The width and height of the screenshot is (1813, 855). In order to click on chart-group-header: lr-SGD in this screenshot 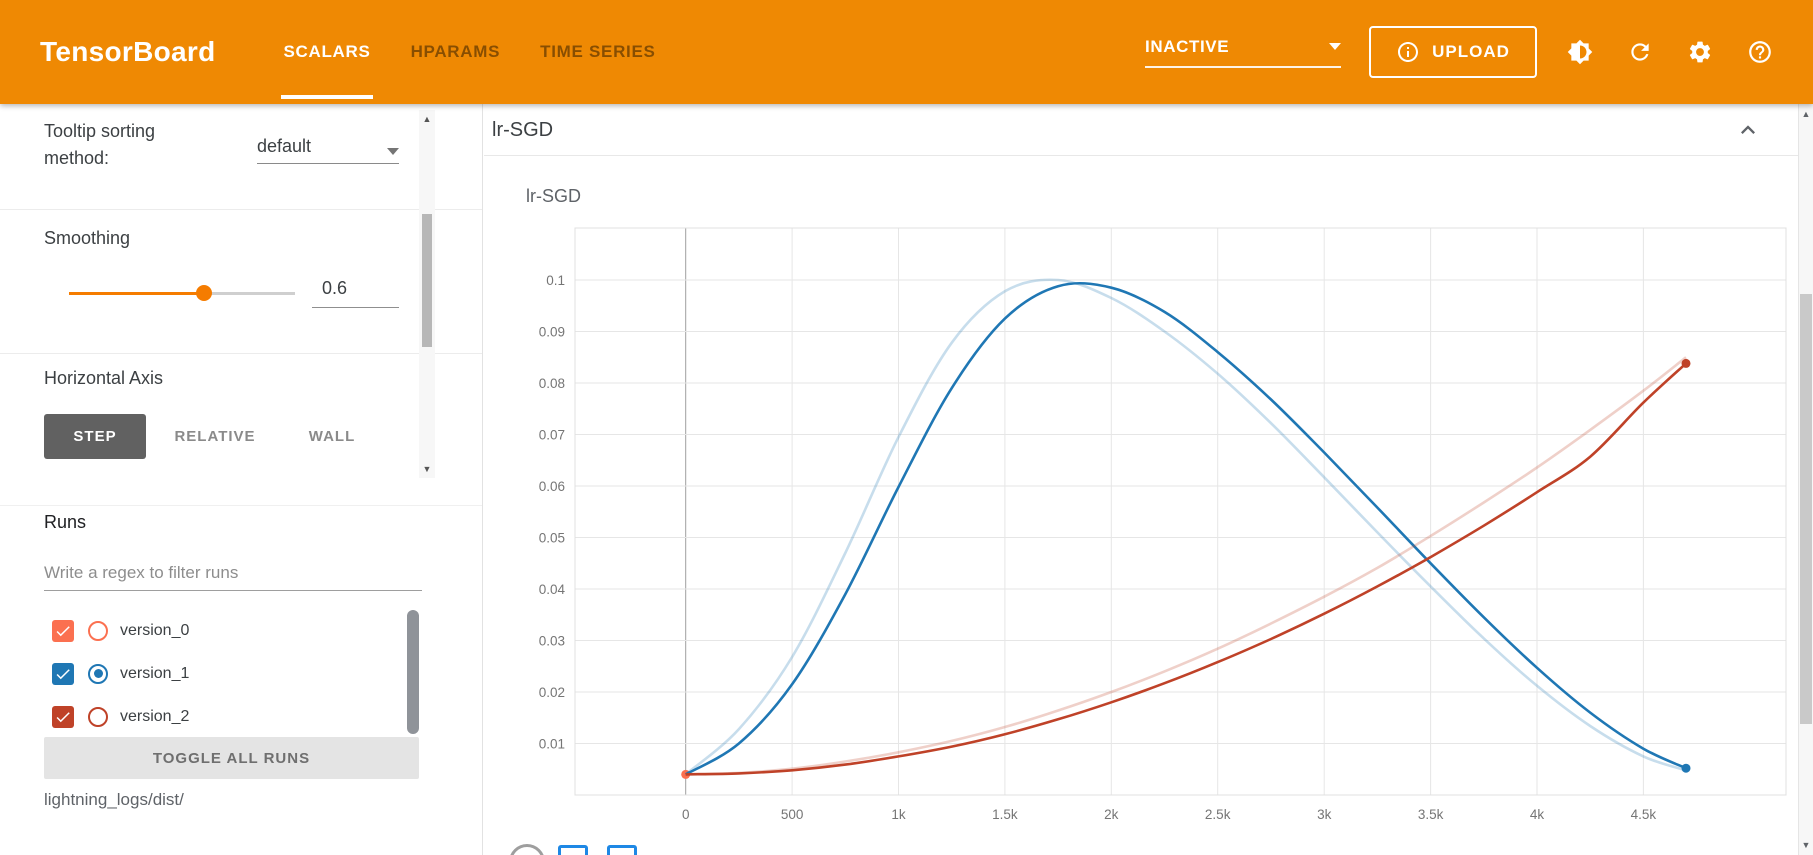, I will do `click(1141, 130)`.